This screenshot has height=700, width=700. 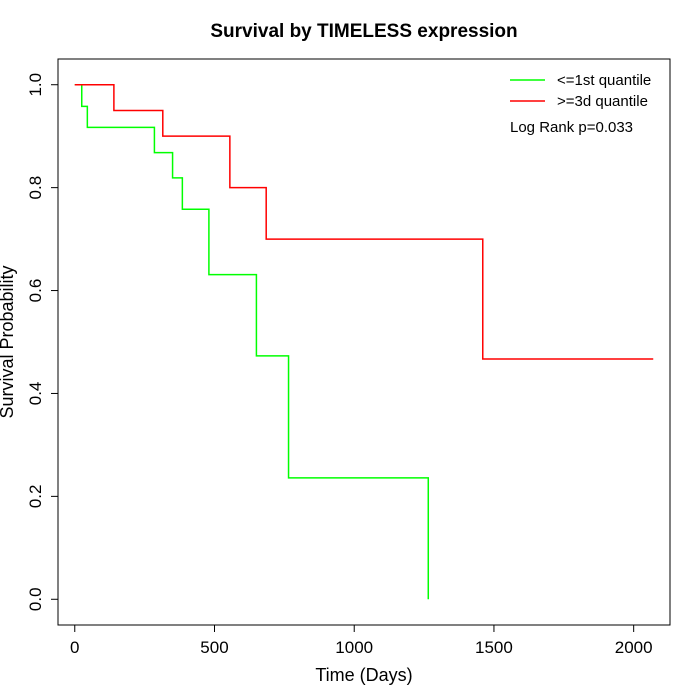 I want to click on x-tick-label: 0, so click(x=74, y=647).